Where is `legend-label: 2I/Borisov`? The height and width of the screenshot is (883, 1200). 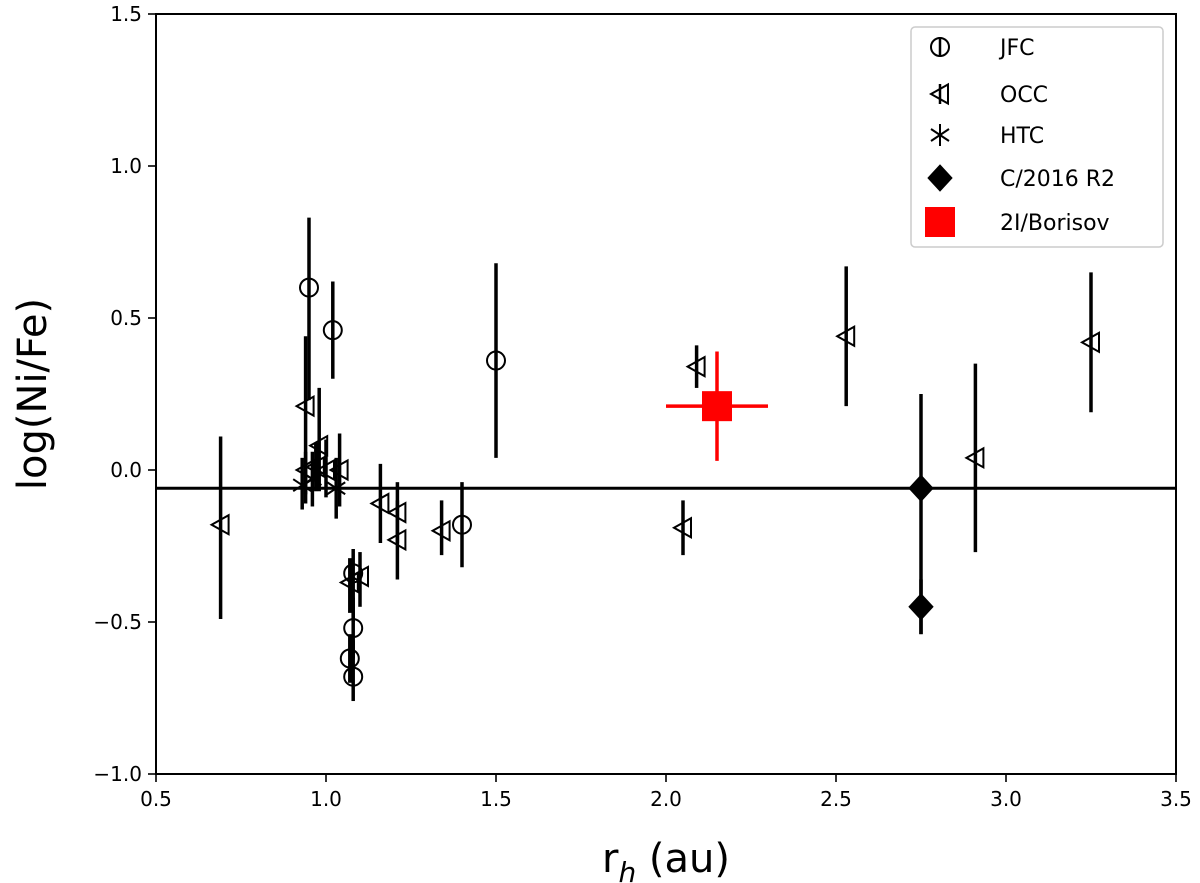
legend-label: 2I/Borisov is located at coordinates (1055, 223).